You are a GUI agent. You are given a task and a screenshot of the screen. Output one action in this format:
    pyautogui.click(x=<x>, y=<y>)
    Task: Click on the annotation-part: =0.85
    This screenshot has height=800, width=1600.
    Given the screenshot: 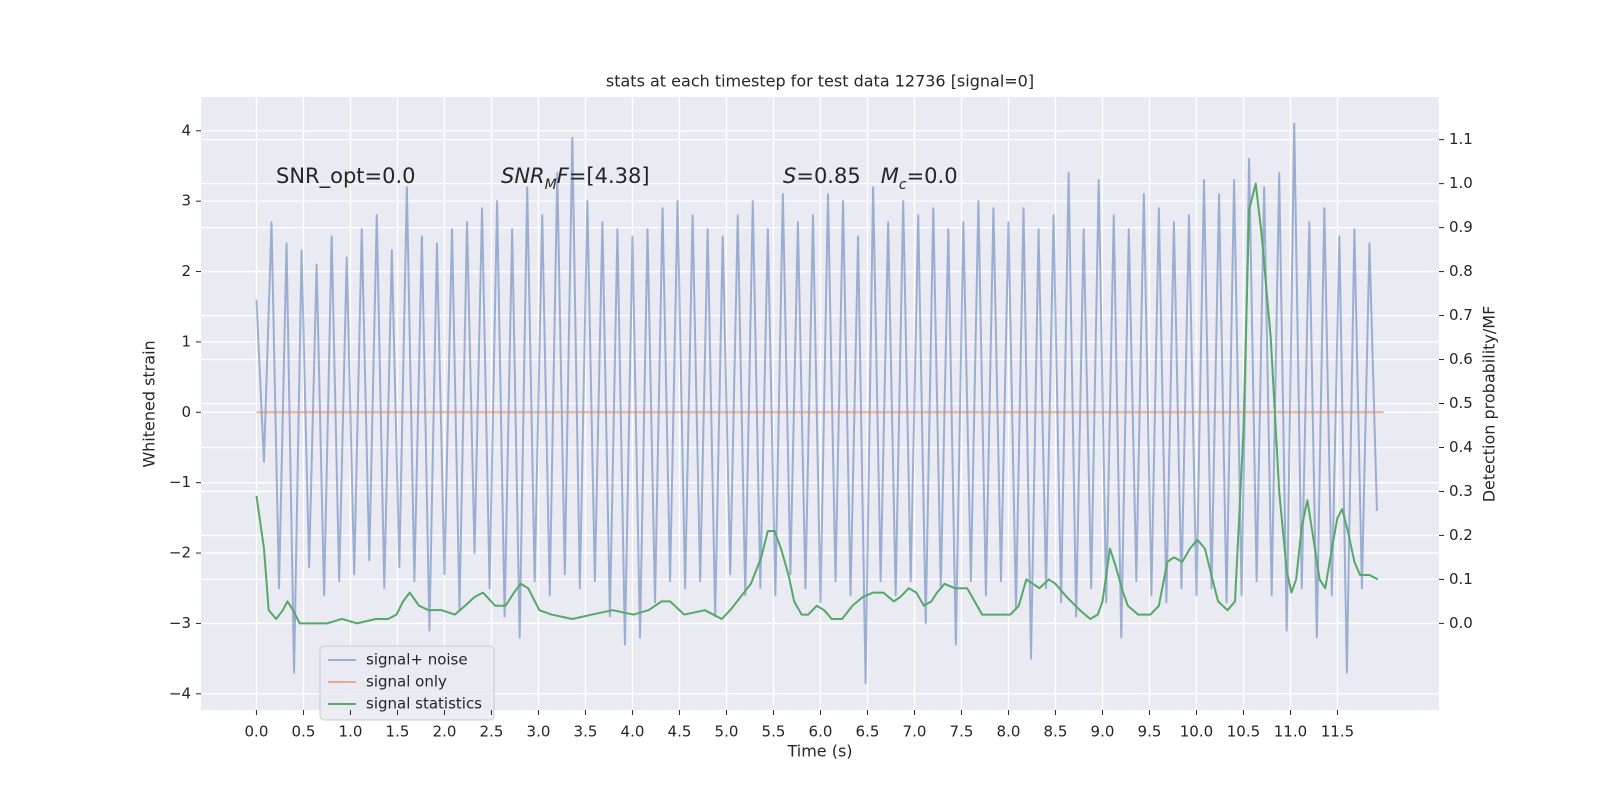 What is the action you would take?
    pyautogui.click(x=838, y=176)
    